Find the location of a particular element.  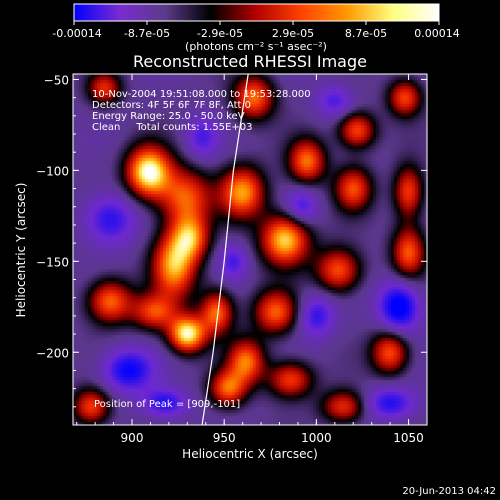

colorbar is located at coordinates (256, 12).